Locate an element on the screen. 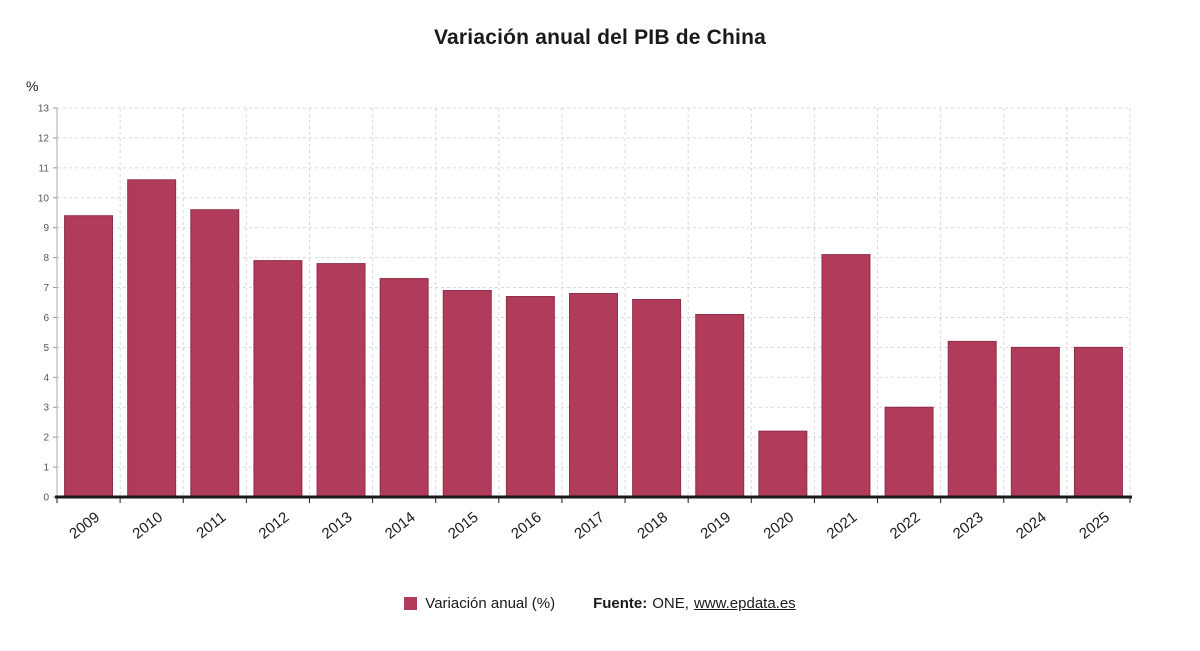 This screenshot has width=1200, height=651. x-tick-label-2015: 2015 is located at coordinates (463, 526).